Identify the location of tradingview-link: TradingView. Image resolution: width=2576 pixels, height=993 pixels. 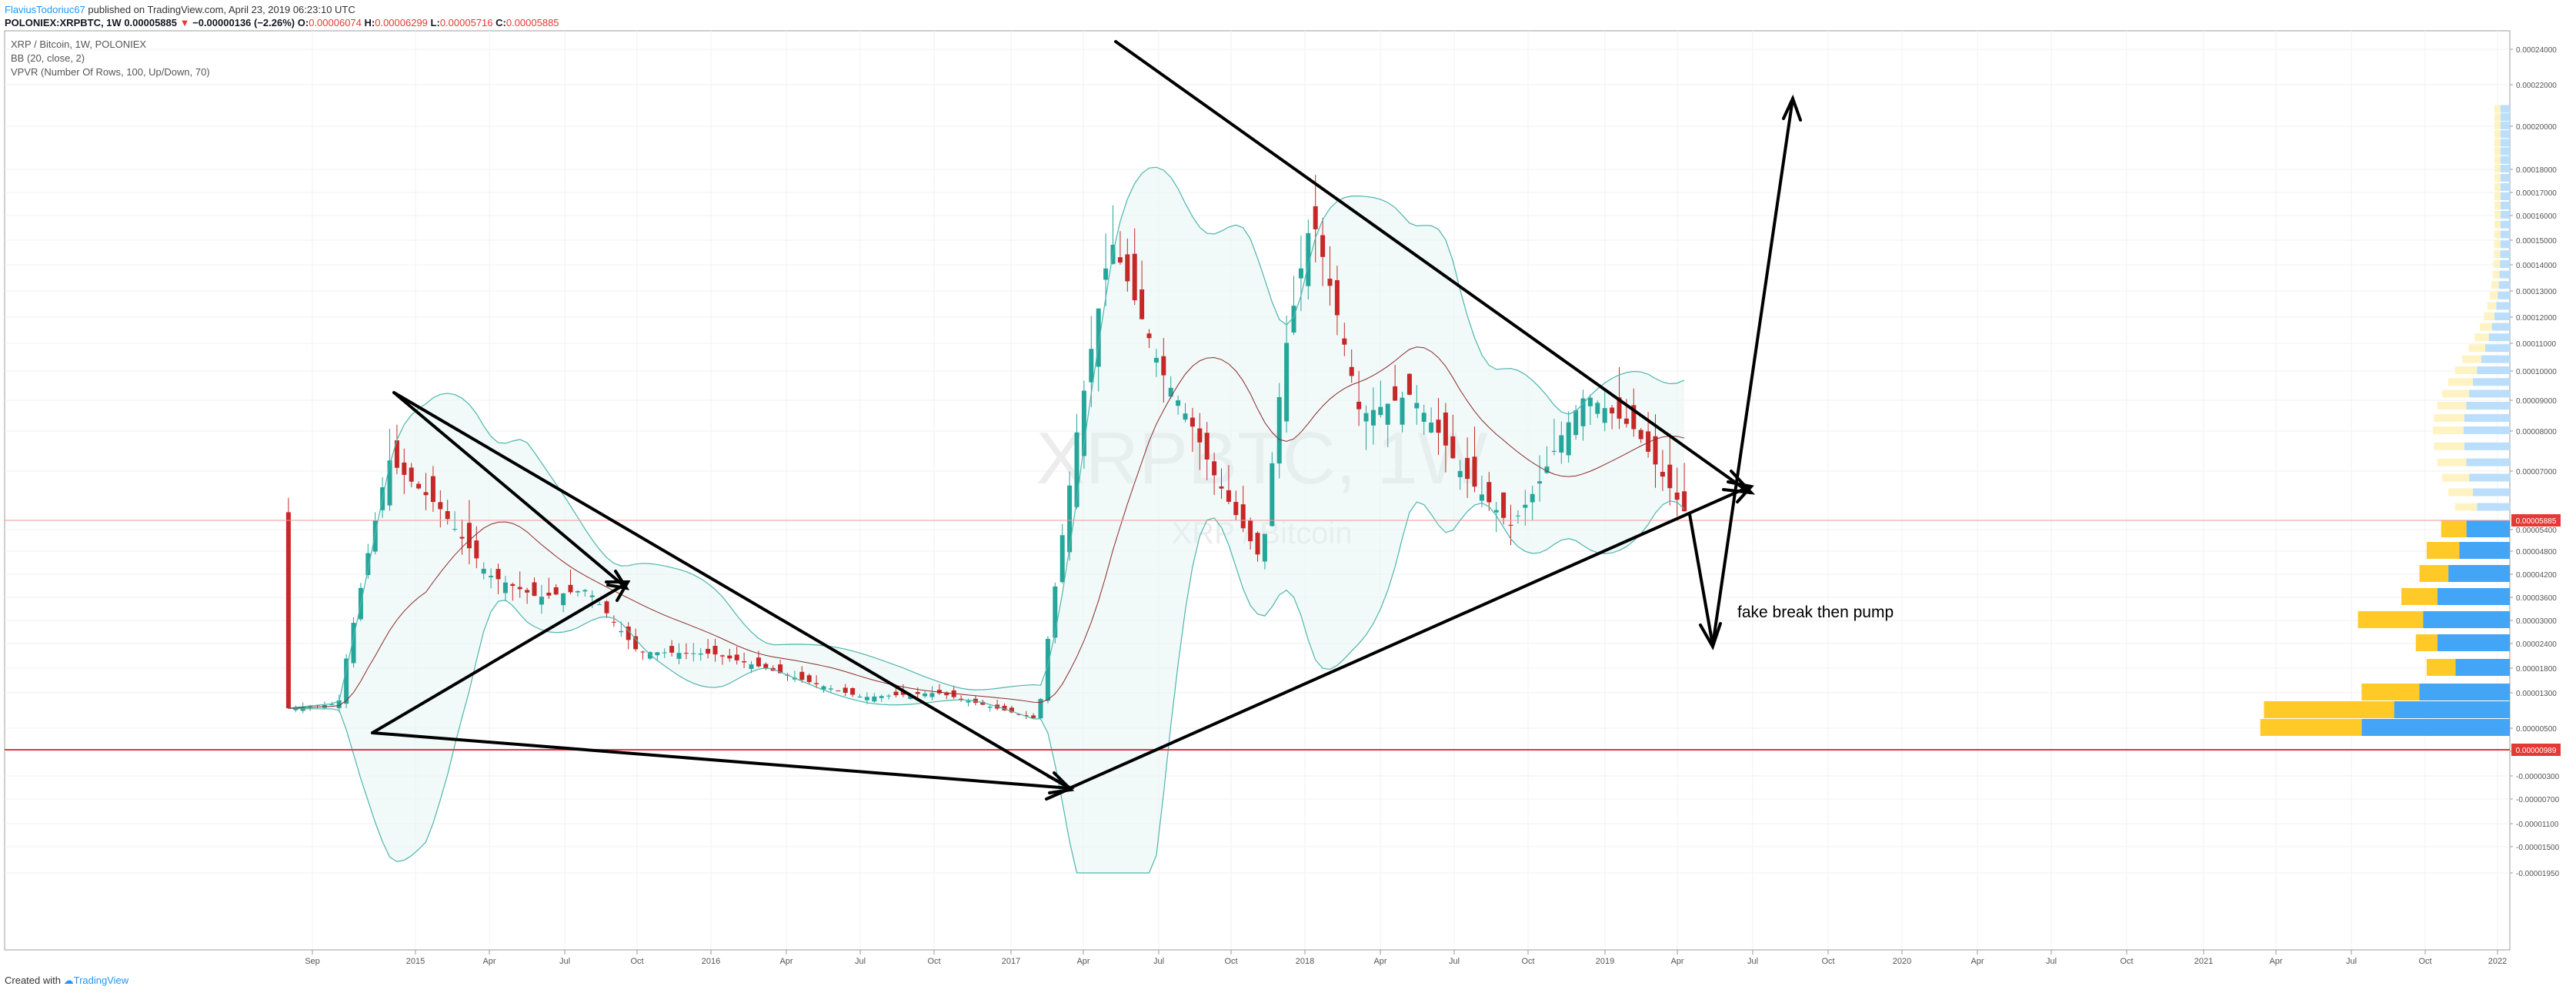
(101, 981).